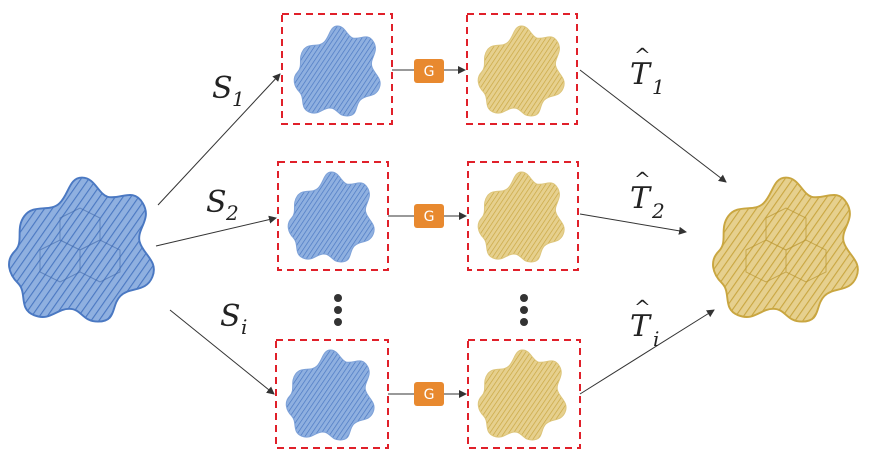 The height and width of the screenshot is (456, 876). I want to click on row-1: G, so click(429, 69).